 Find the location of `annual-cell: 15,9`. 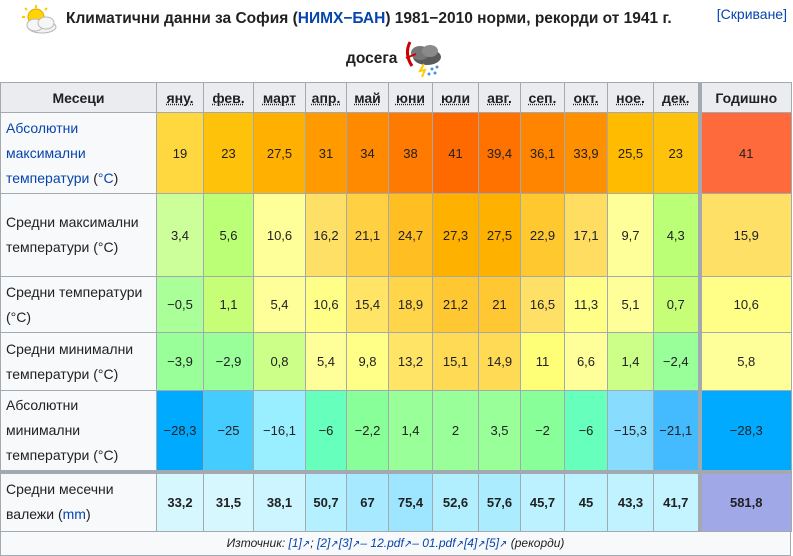

annual-cell: 15,9 is located at coordinates (744, 235).